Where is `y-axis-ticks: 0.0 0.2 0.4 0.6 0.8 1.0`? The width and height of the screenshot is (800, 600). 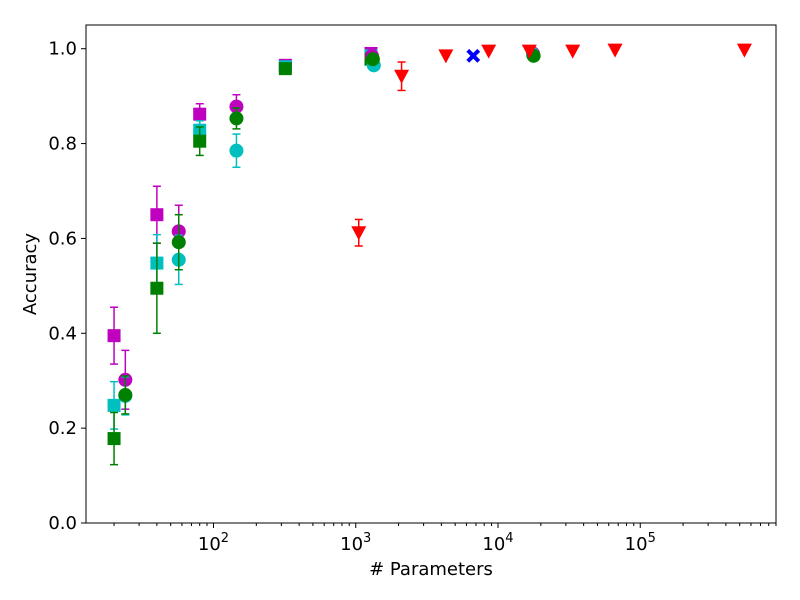 y-axis-ticks: 0.0 0.2 0.4 0.6 0.8 1.0 is located at coordinates (67, 286).